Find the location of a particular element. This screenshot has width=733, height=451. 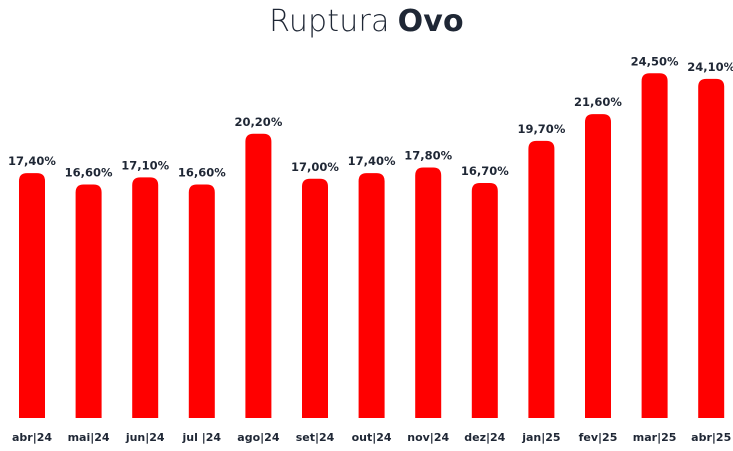

category-label-5: ago|24 is located at coordinates (258, 437).